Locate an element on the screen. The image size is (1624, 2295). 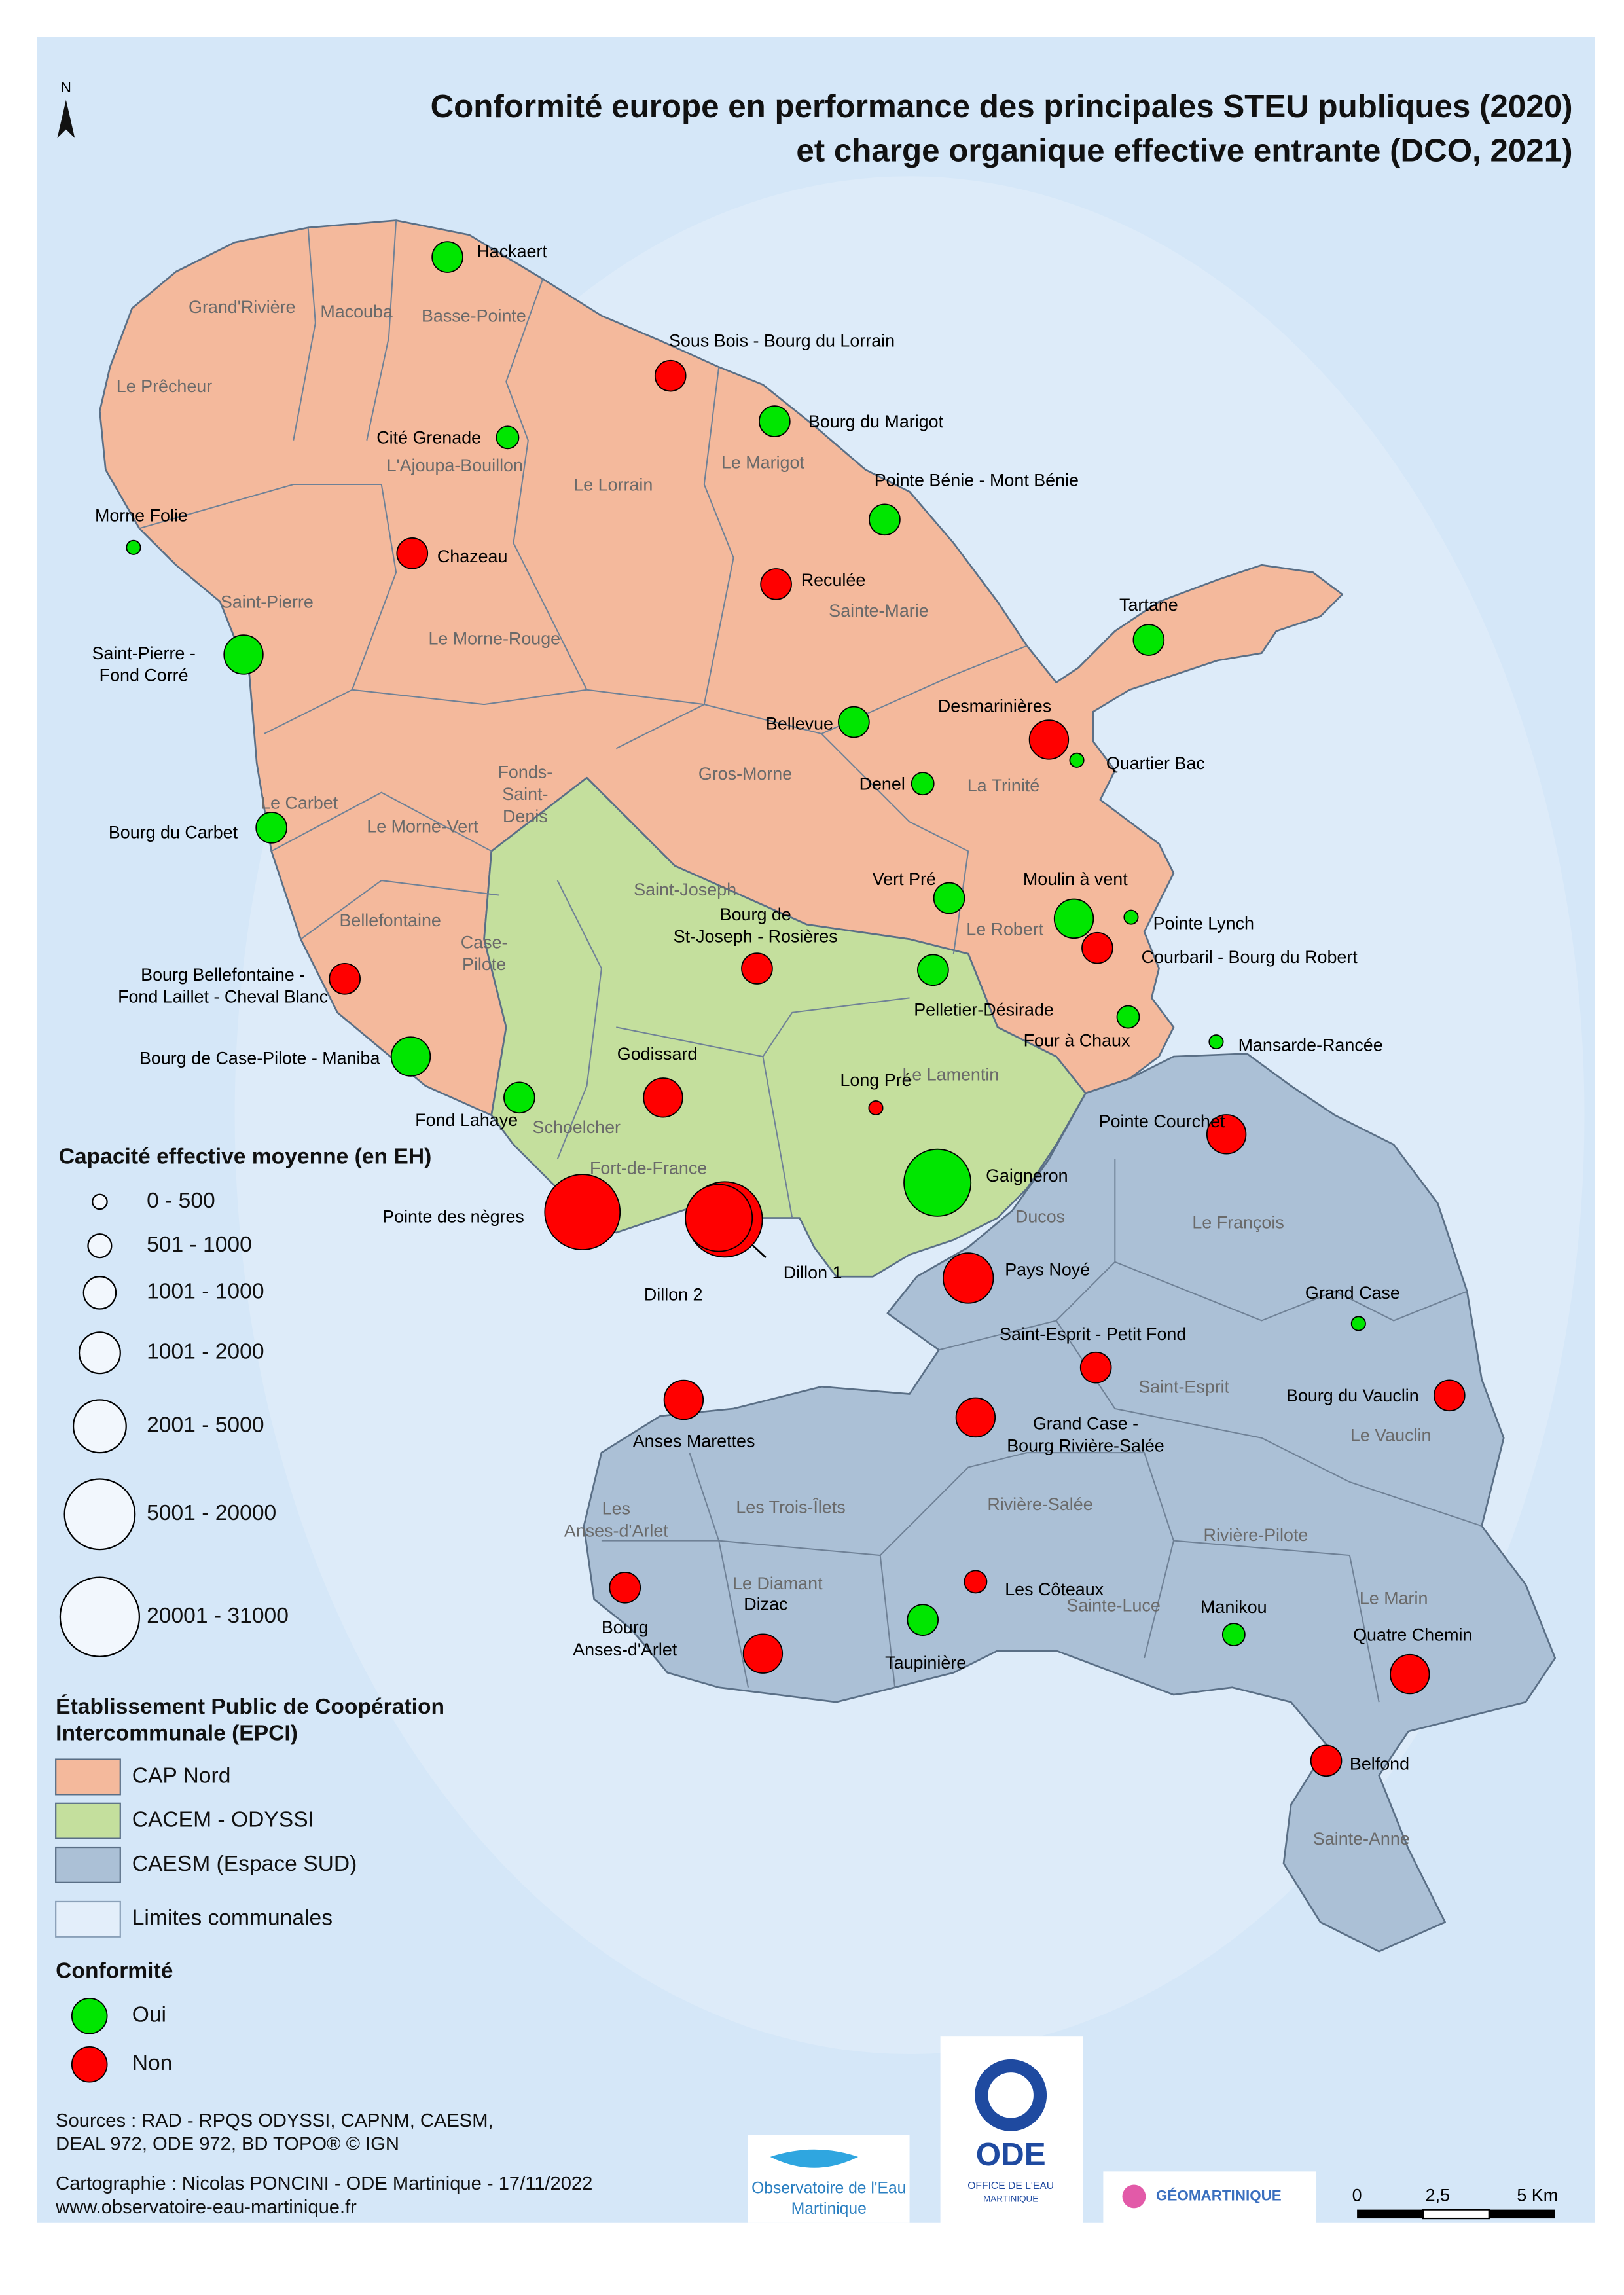
scale-label: 5 Km is located at coordinates (1538, 2196).